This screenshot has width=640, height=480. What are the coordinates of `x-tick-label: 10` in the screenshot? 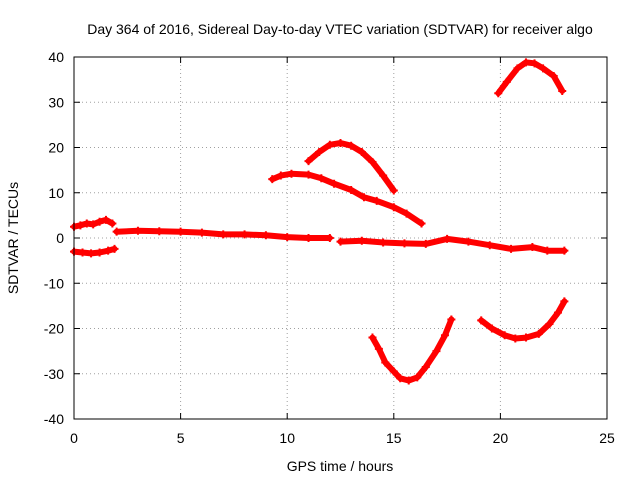 It's located at (287, 438).